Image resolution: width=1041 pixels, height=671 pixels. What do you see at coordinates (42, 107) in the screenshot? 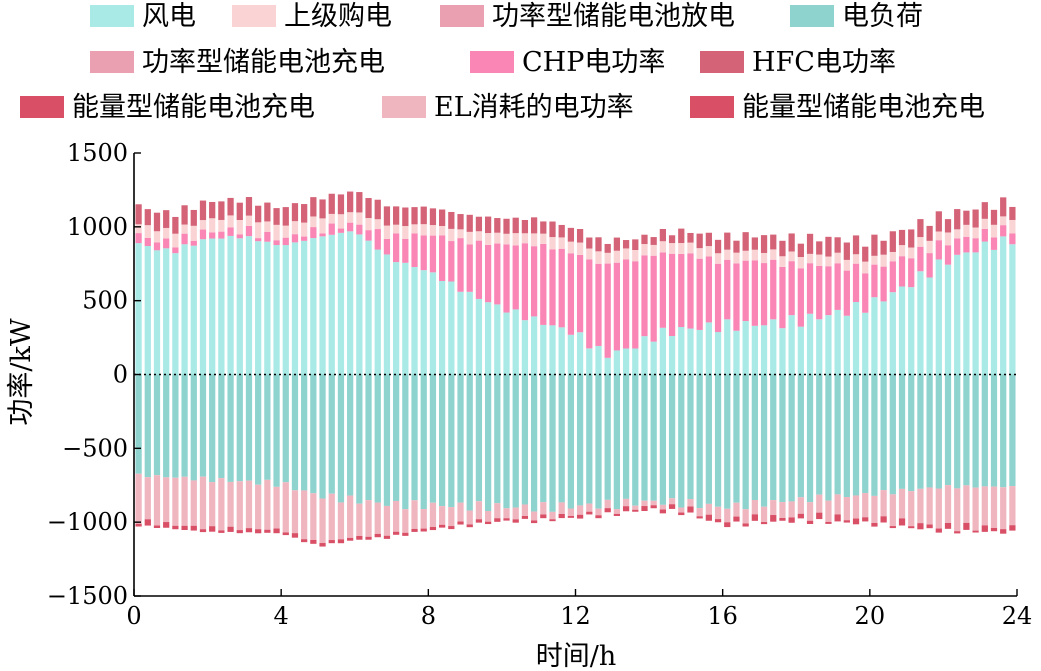
I see `legend-swatch` at bounding box center [42, 107].